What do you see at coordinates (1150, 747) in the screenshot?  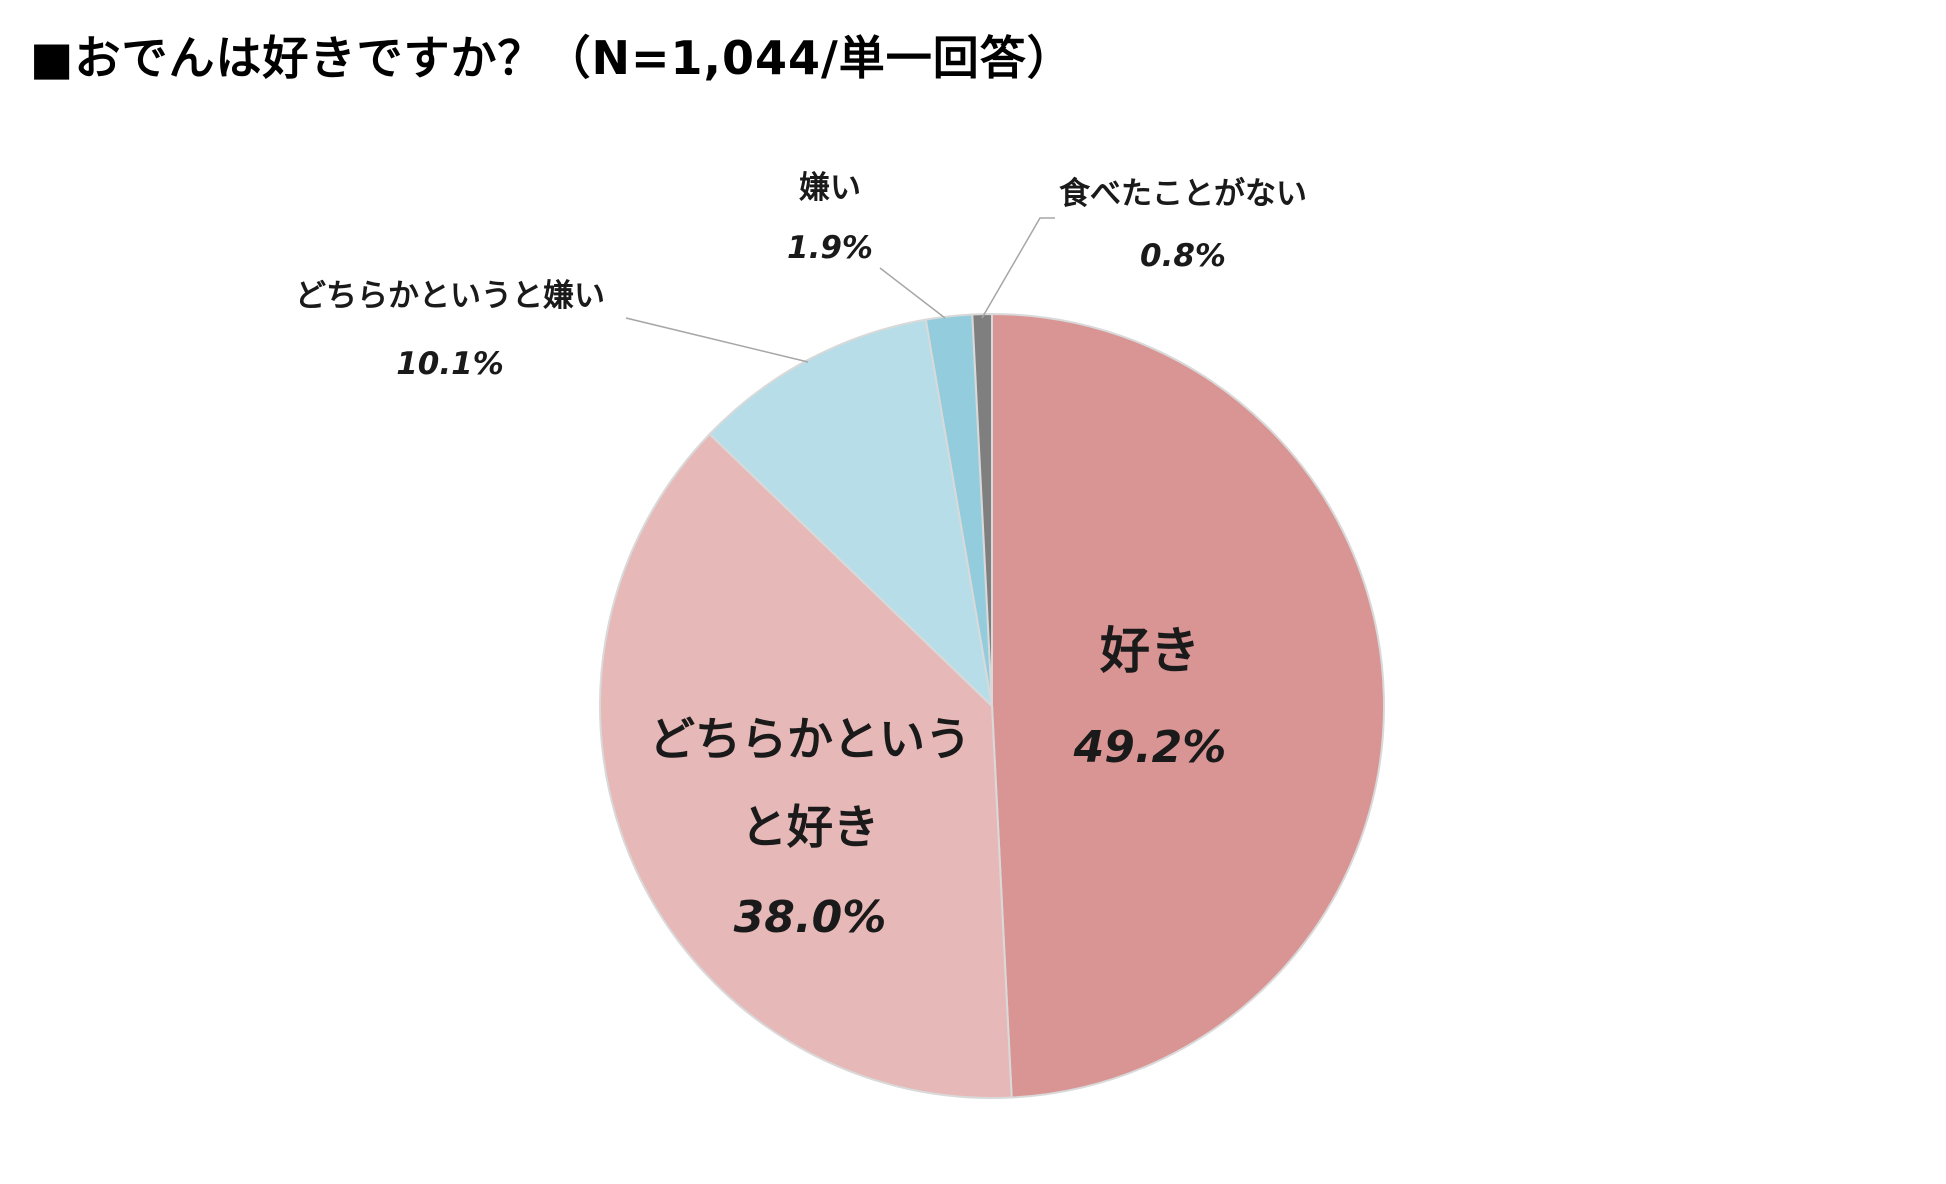 I see `slice-value-label: 49.2%` at bounding box center [1150, 747].